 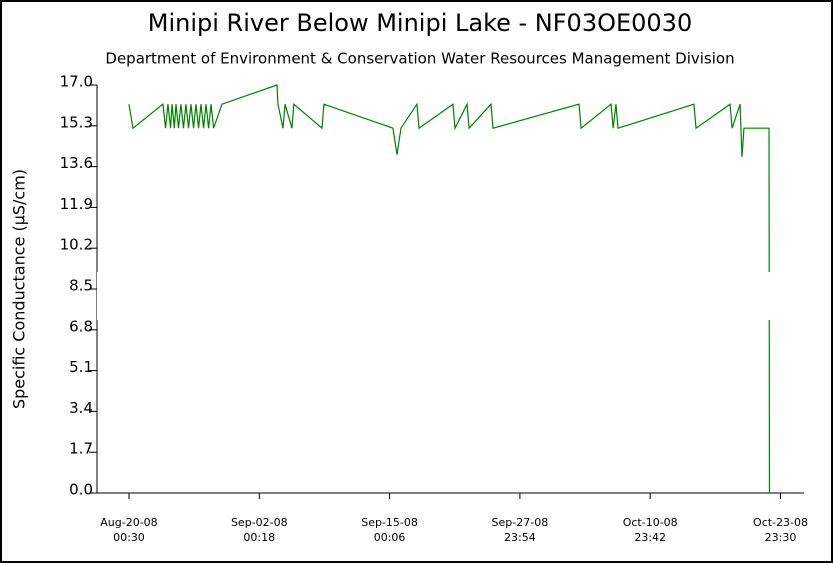 I want to click on y-axis-label: Specific Conductance (µS/cm), so click(x=19, y=289).